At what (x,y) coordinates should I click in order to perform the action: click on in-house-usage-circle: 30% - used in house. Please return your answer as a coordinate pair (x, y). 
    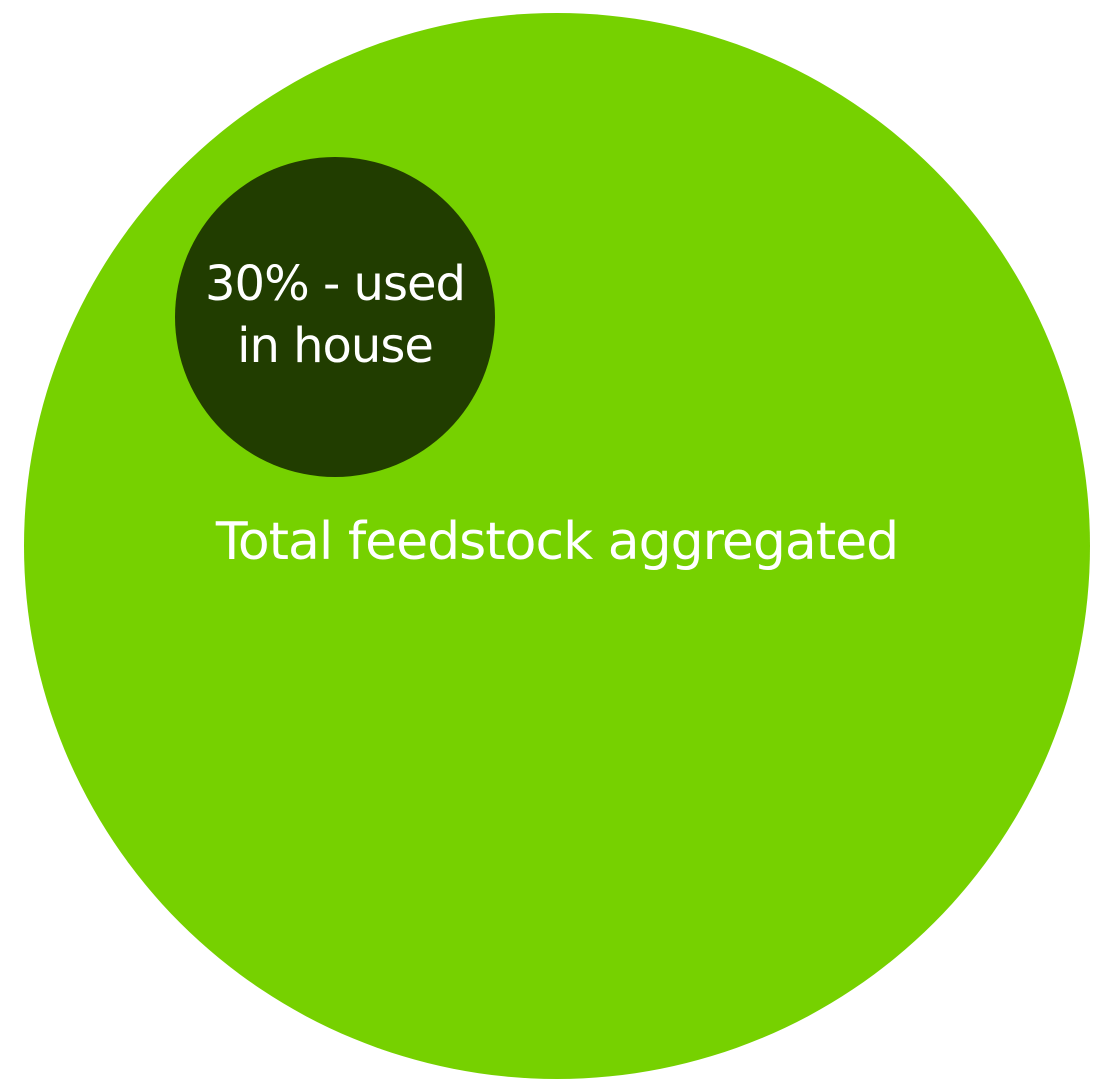
    Looking at the image, I should click on (335, 317).